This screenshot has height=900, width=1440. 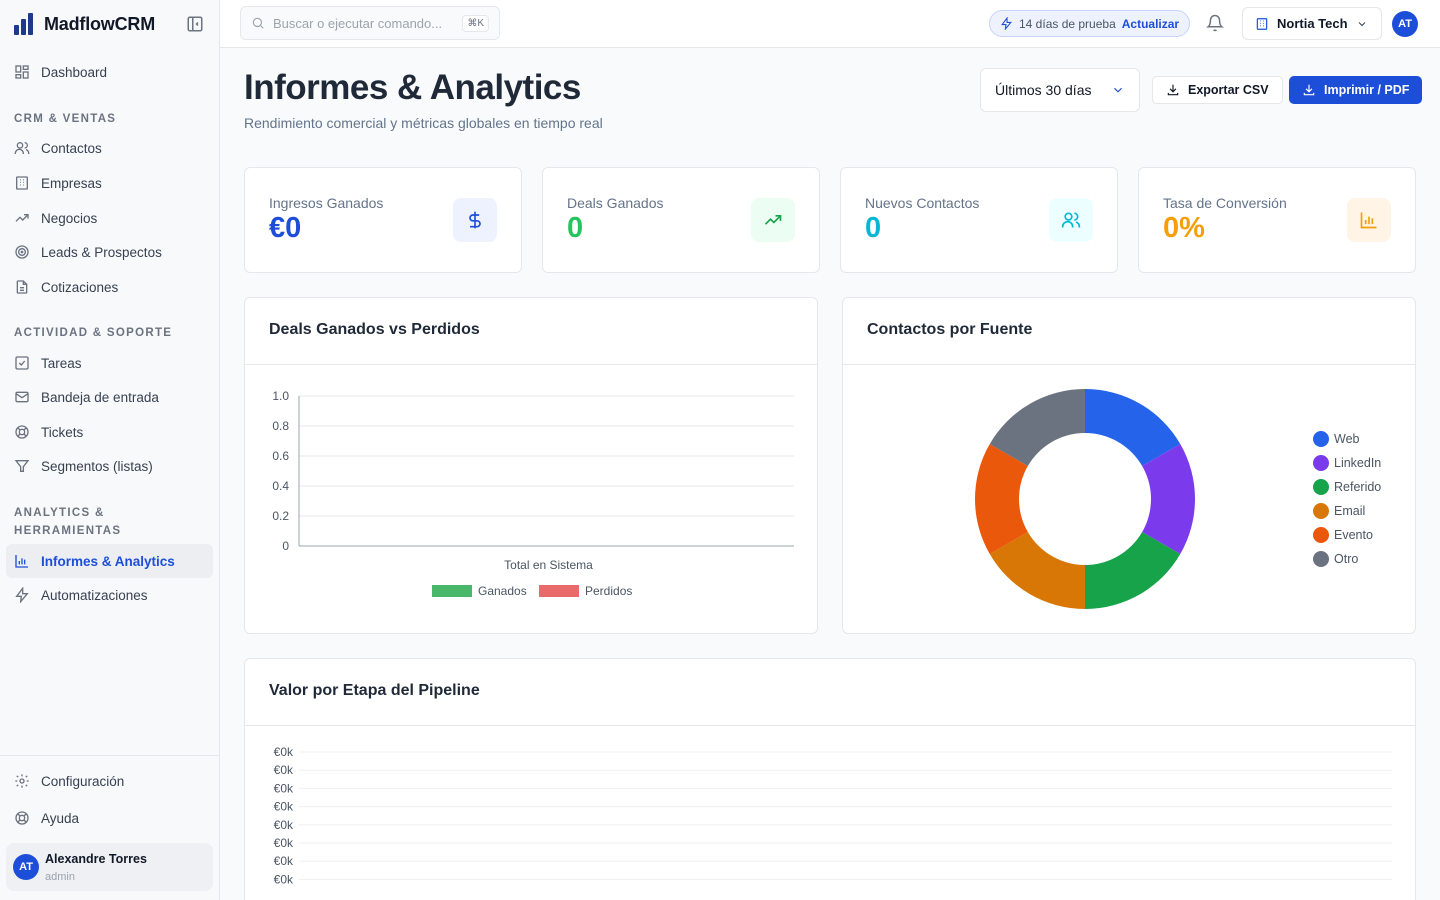 I want to click on sidebar-item-label: Segmentos (listas), so click(x=97, y=466).